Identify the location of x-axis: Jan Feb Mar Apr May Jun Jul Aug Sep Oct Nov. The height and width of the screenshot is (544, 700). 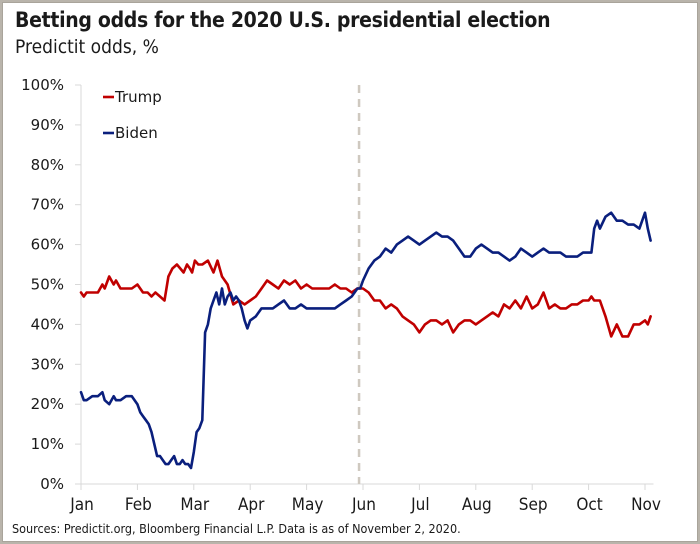
(365, 499).